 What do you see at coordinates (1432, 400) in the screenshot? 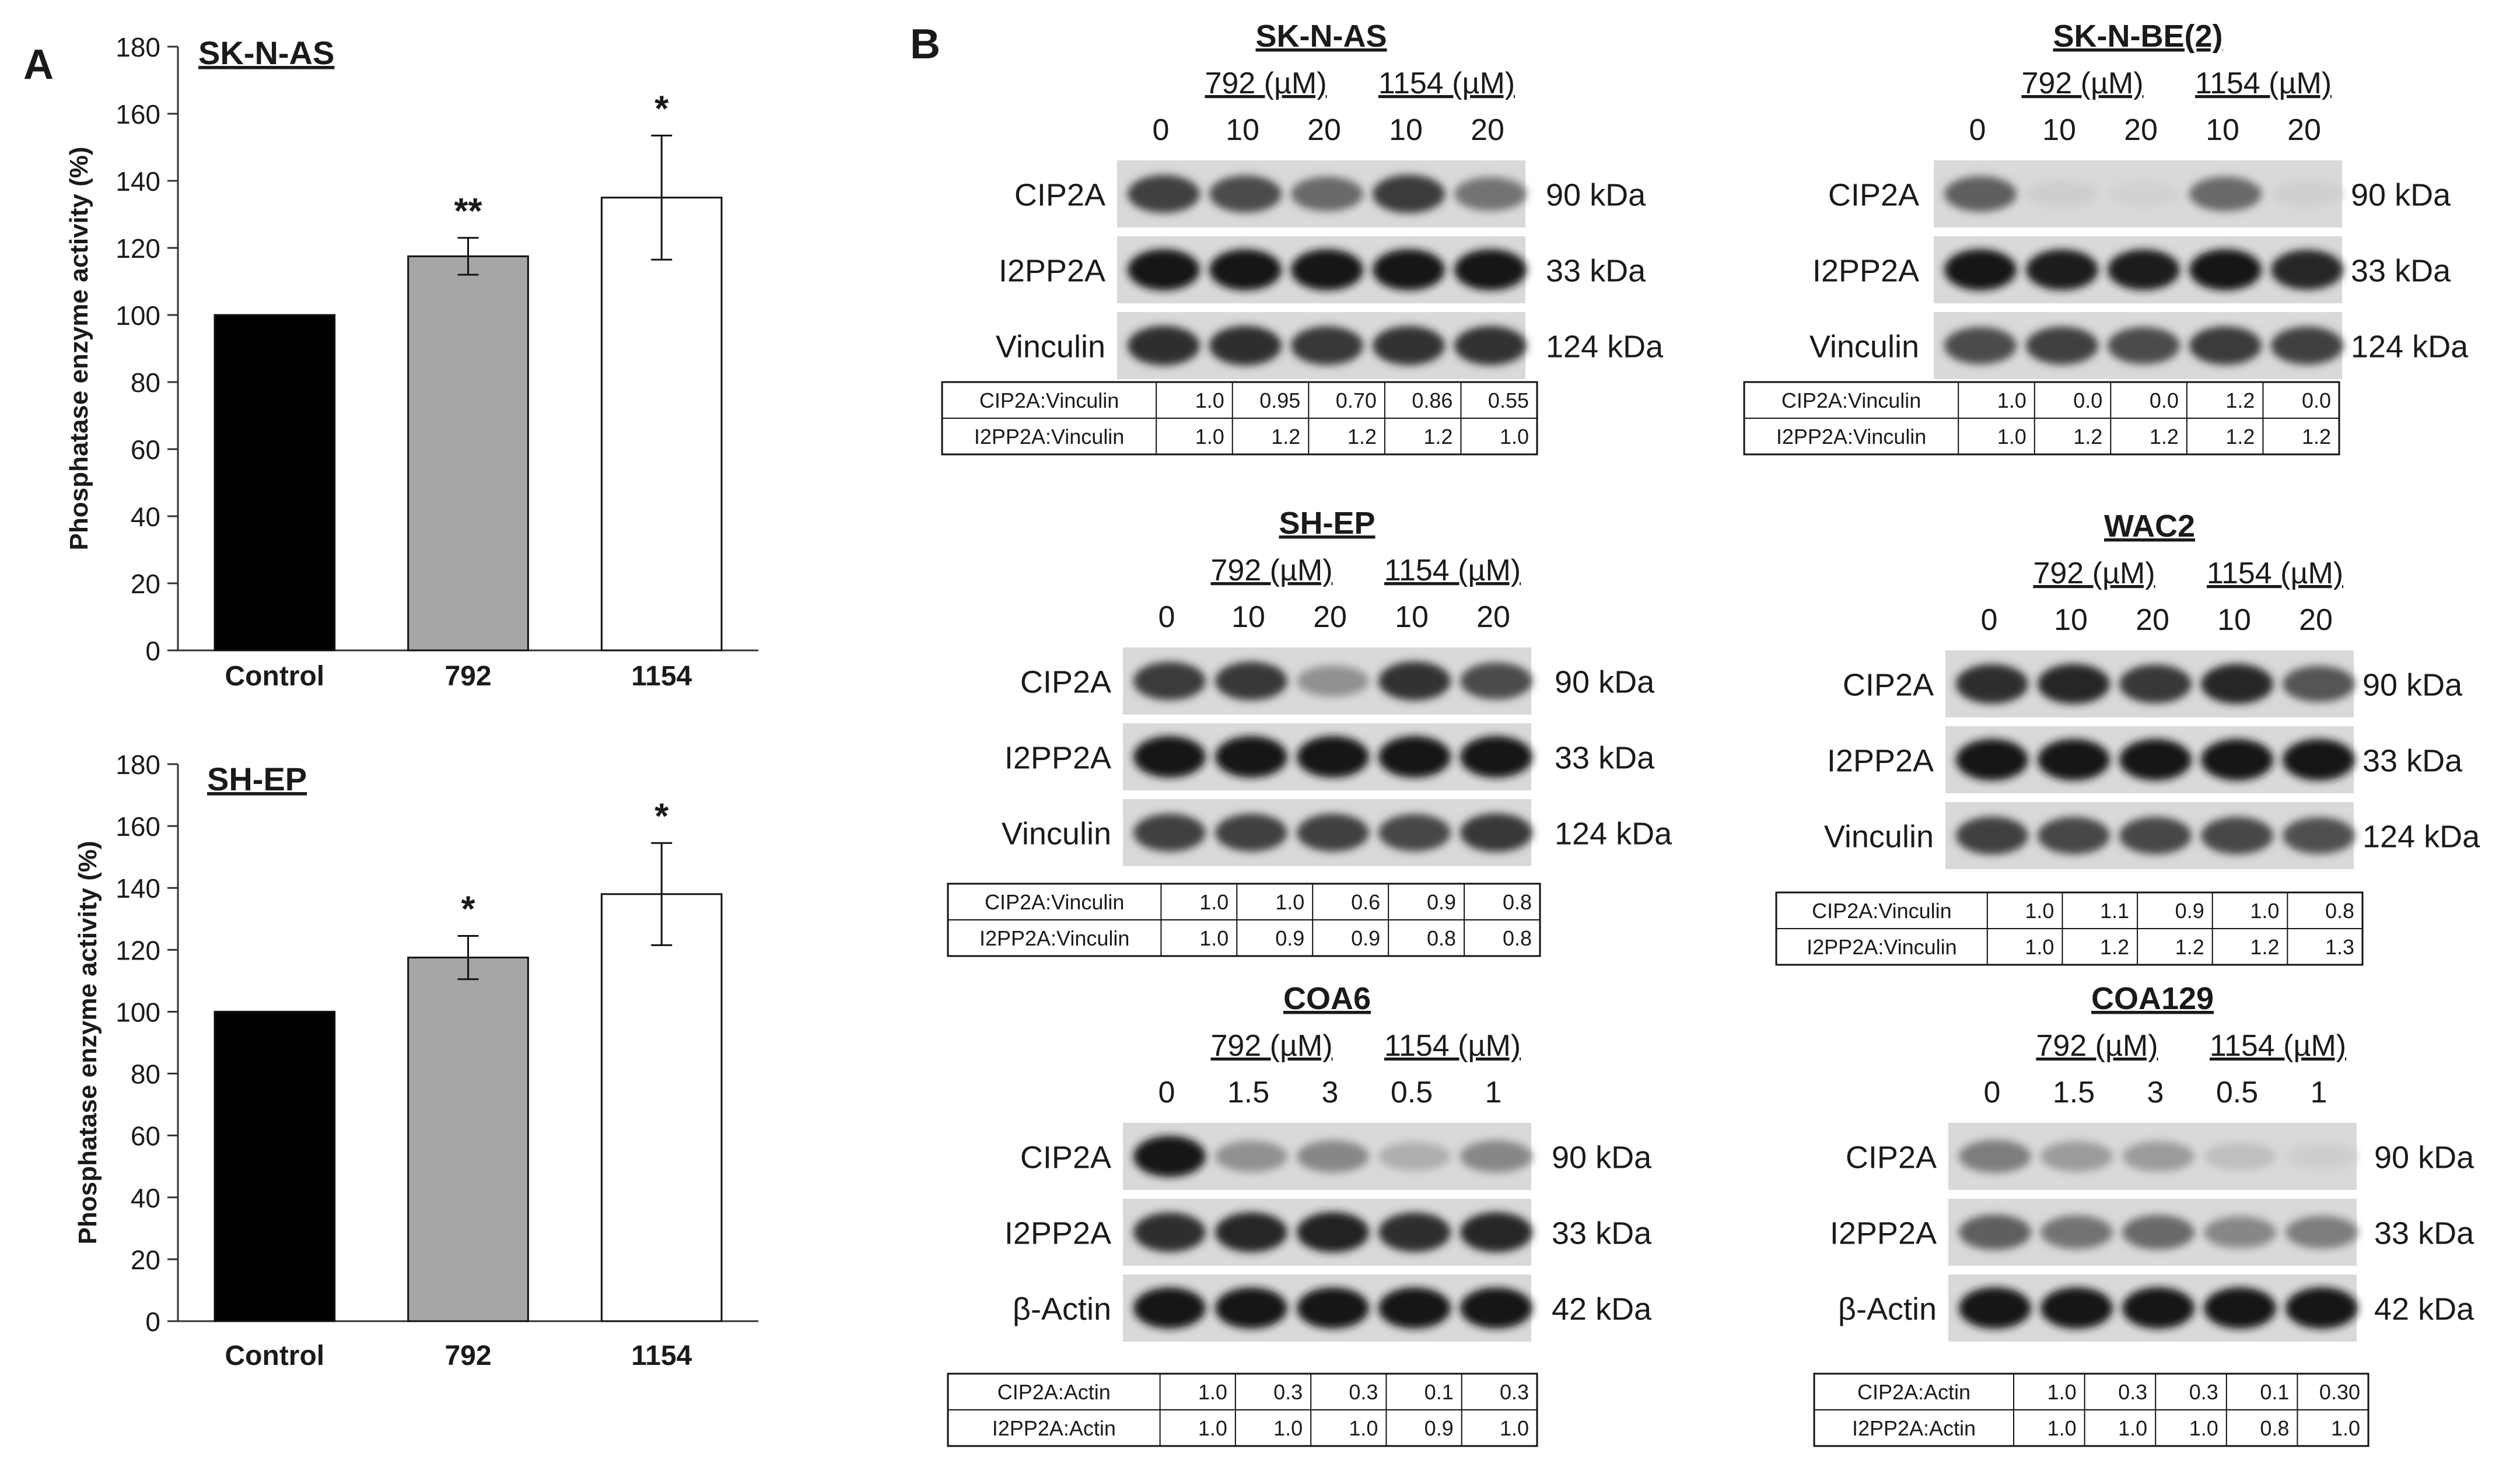
I see `table-cell: 0.86` at bounding box center [1432, 400].